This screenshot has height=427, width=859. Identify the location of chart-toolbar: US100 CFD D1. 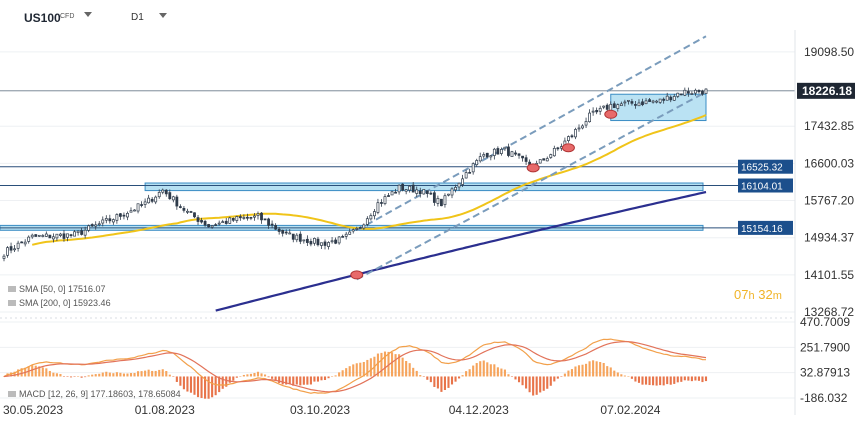
(150, 17).